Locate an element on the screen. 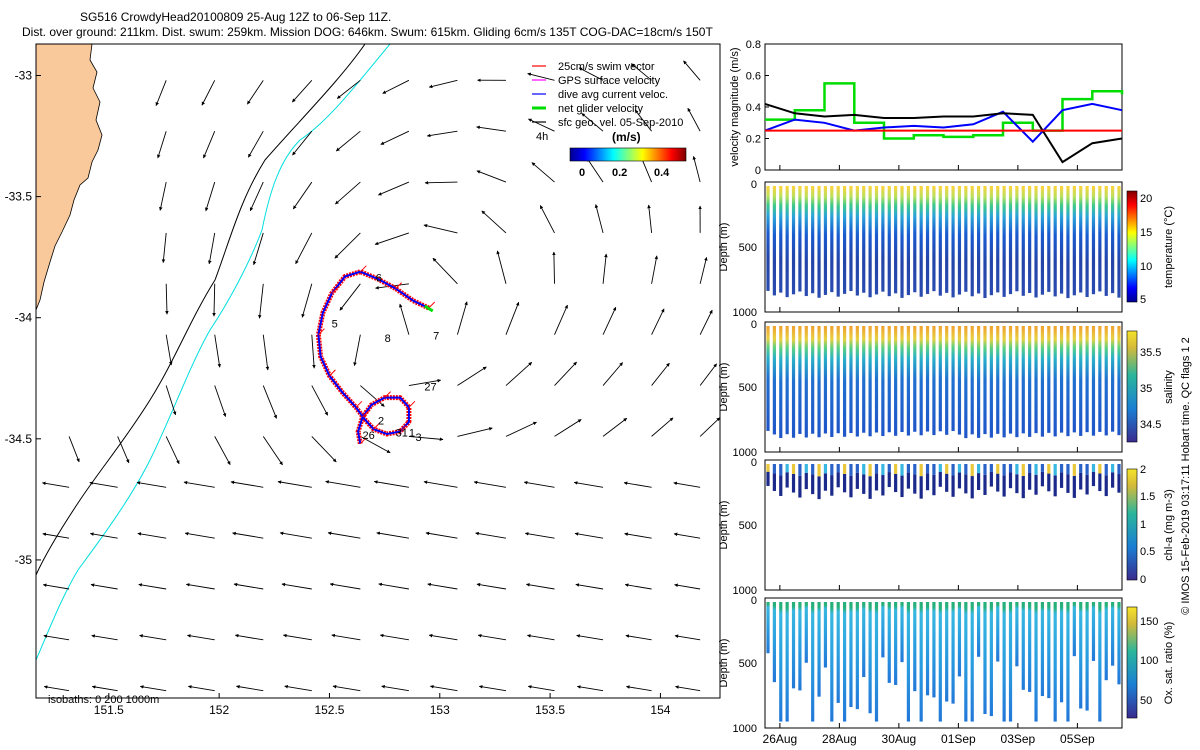 The image size is (1200, 750). ox-ytick-1: 500 is located at coordinates (748, 664).